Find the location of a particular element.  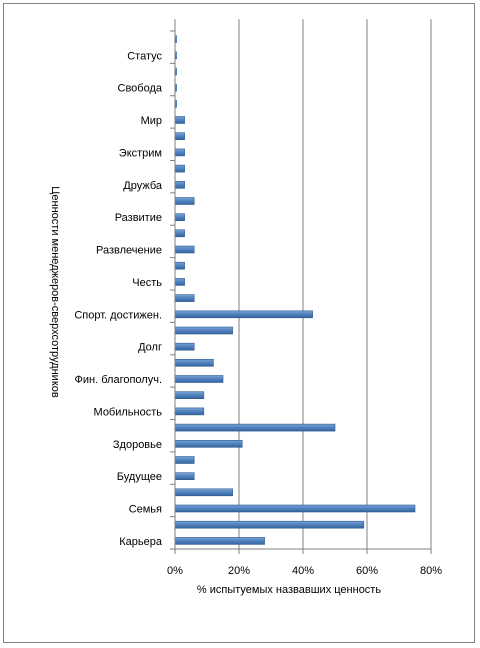

x-tick-labels: 0% 20% 40% 60% 80% is located at coordinates (304, 571).